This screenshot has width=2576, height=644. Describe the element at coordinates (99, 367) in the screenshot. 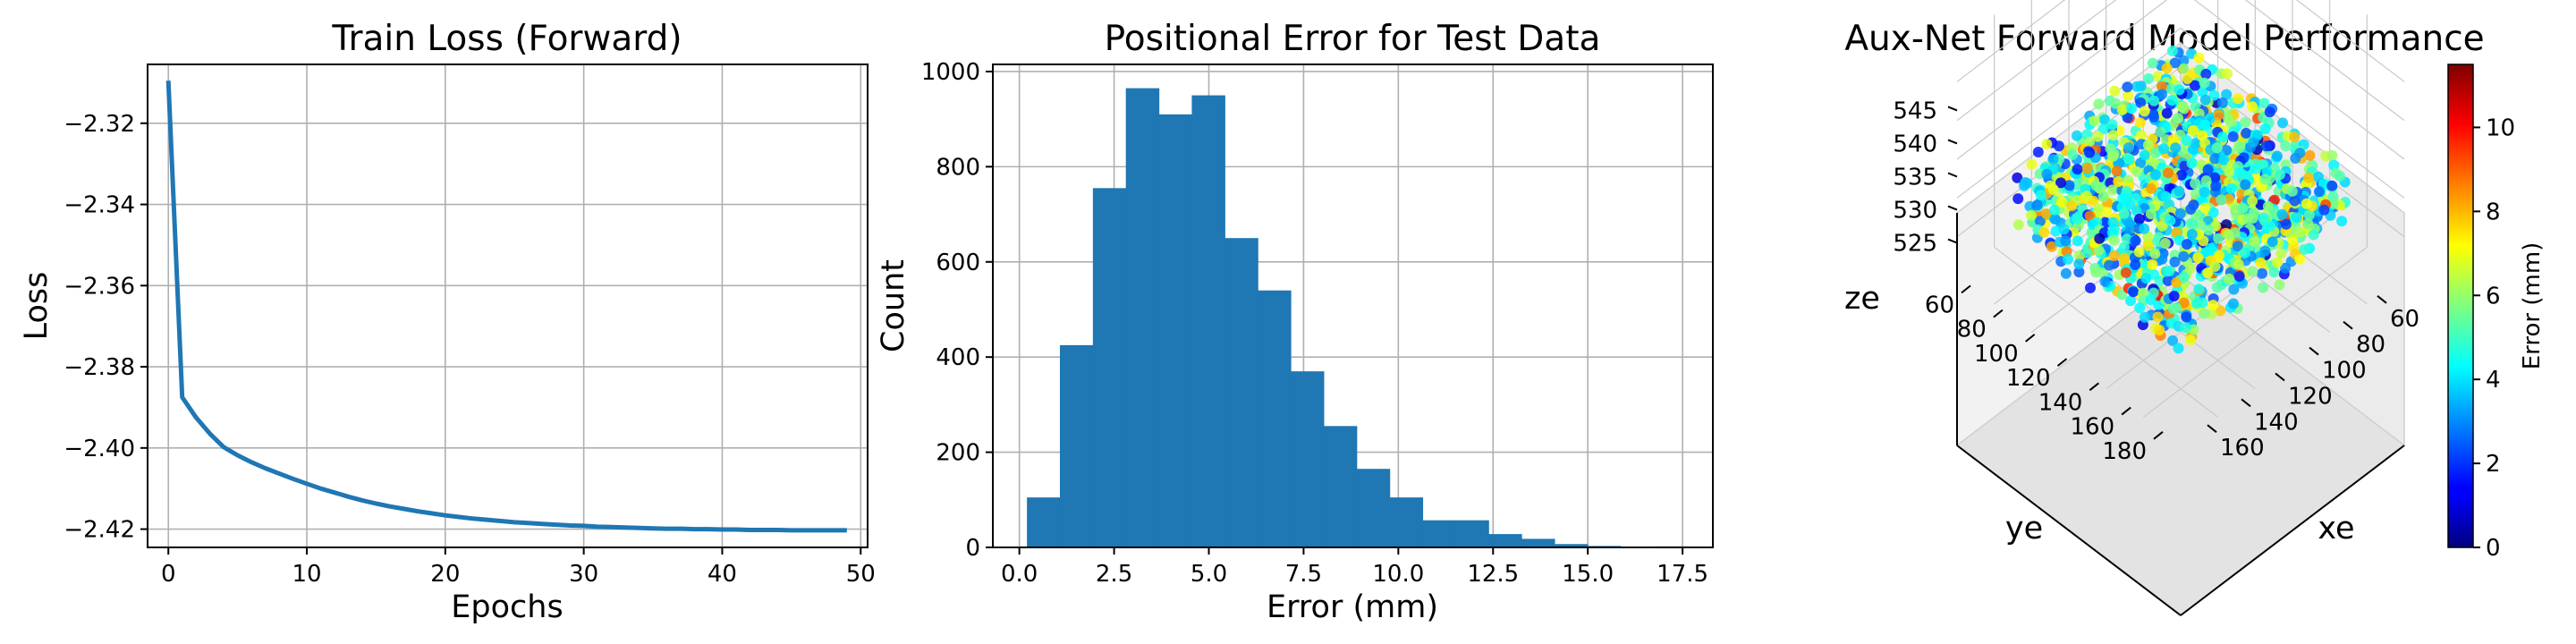

I see `train-loss-ytick-label: −2.38` at that location.